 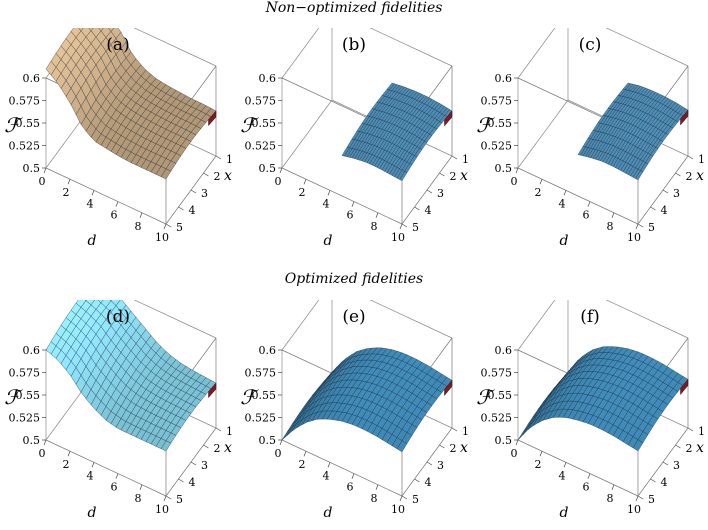 What do you see at coordinates (586, 487) in the screenshot?
I see `d-tick-label: 6` at bounding box center [586, 487].